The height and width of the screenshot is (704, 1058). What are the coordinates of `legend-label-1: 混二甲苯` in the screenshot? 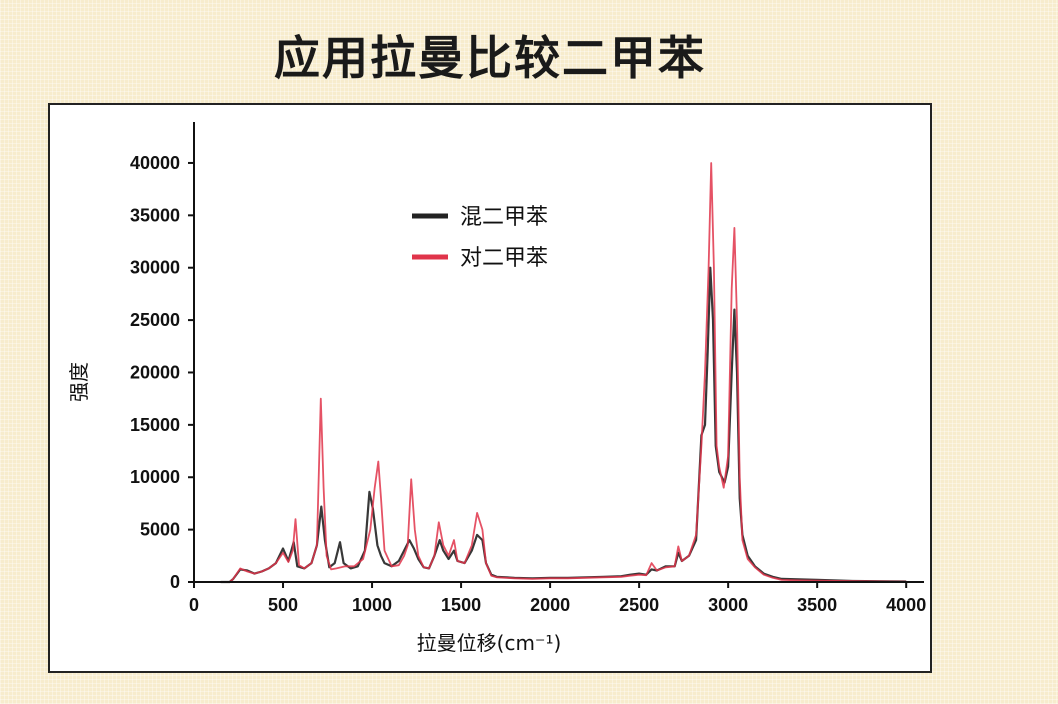 It's located at (504, 217).